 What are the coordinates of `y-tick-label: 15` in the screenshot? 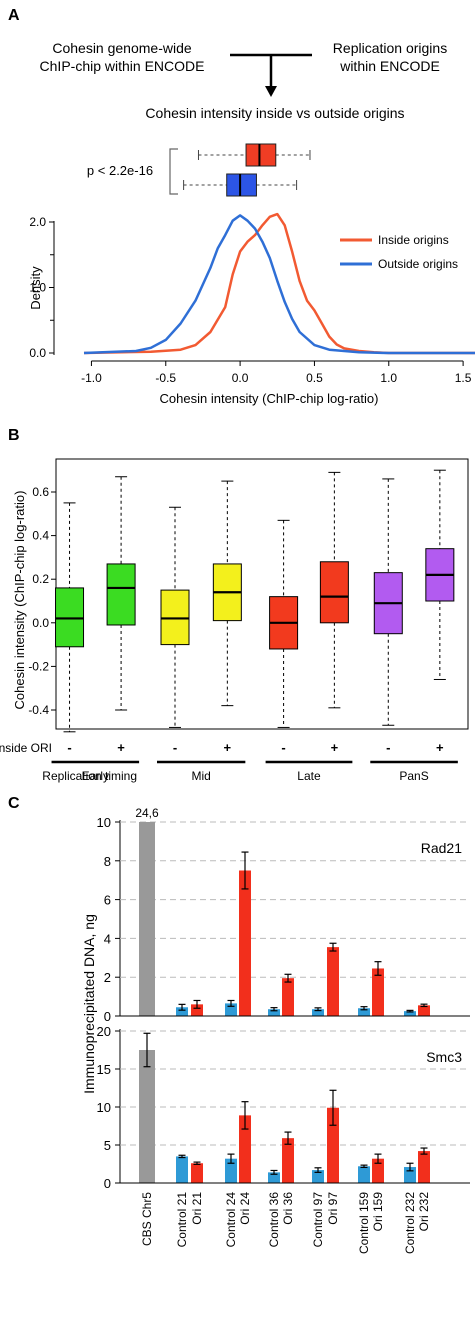 It's located at (104, 1069).